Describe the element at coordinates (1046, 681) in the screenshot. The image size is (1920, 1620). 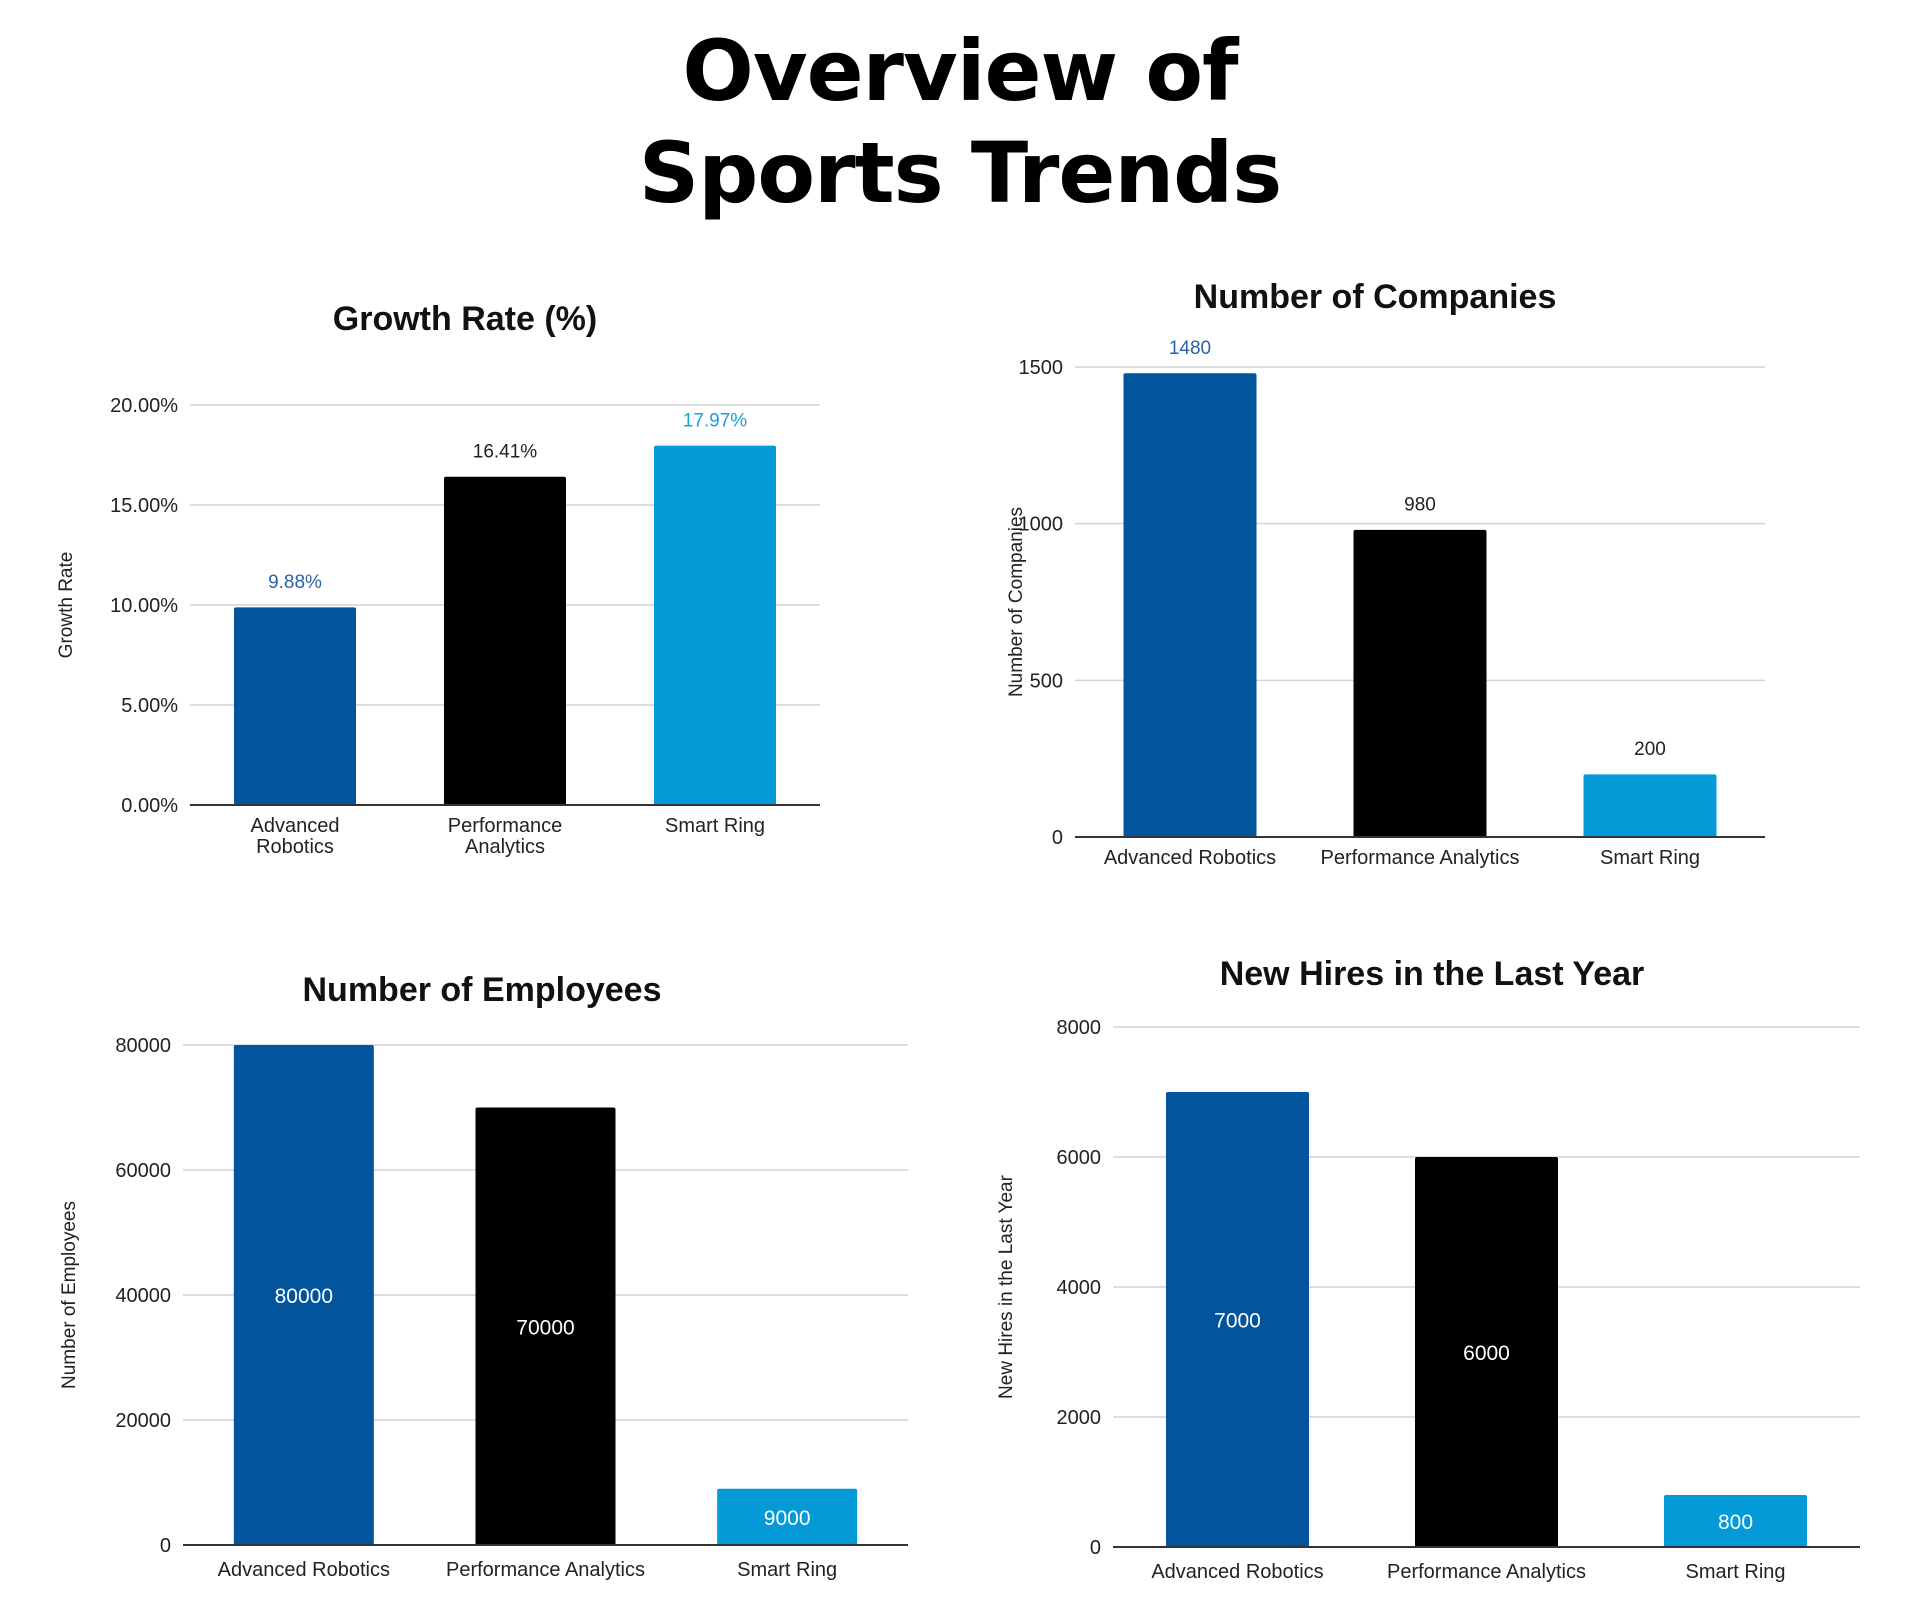
I see `y-tick-label: 500` at that location.